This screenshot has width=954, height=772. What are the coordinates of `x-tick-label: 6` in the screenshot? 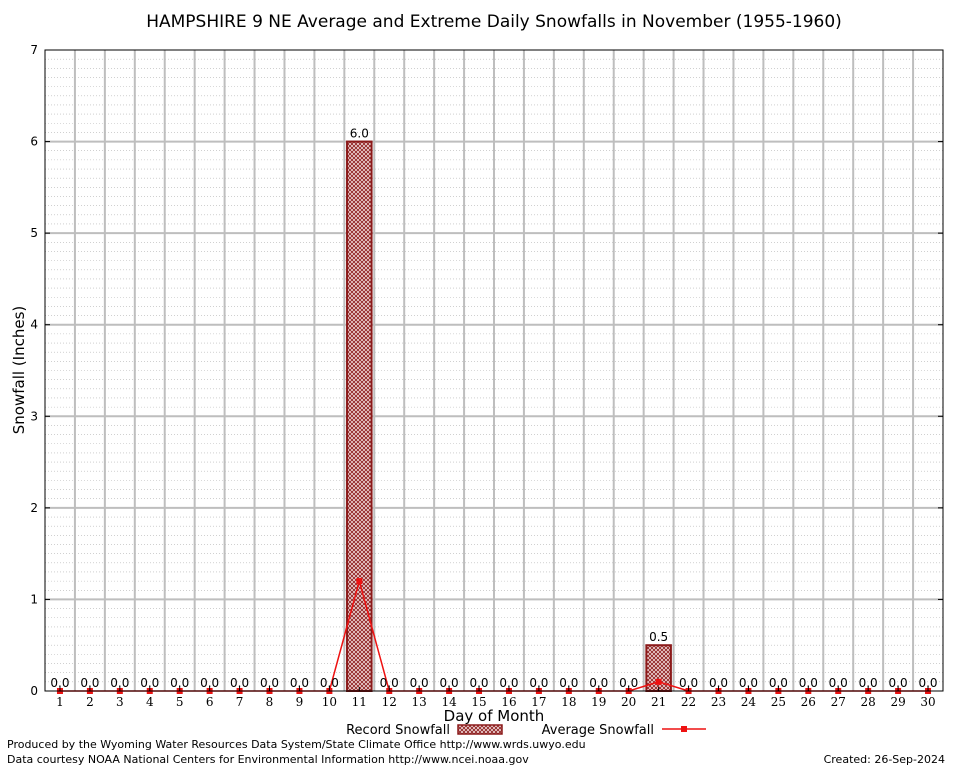 It's located at (210, 702).